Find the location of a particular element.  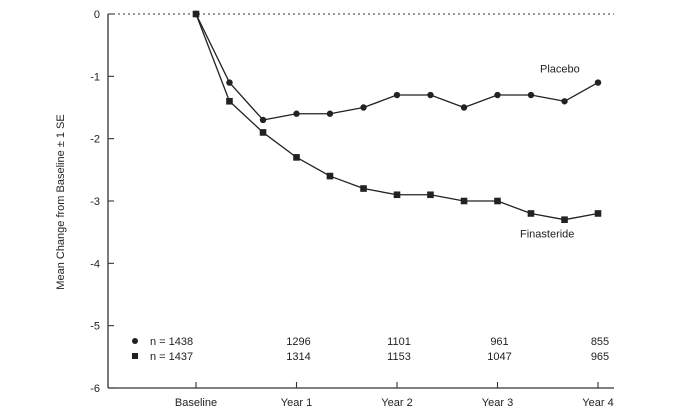

n-row-placebo: n = 1438 1296 1101 961 855 is located at coordinates (370, 342).